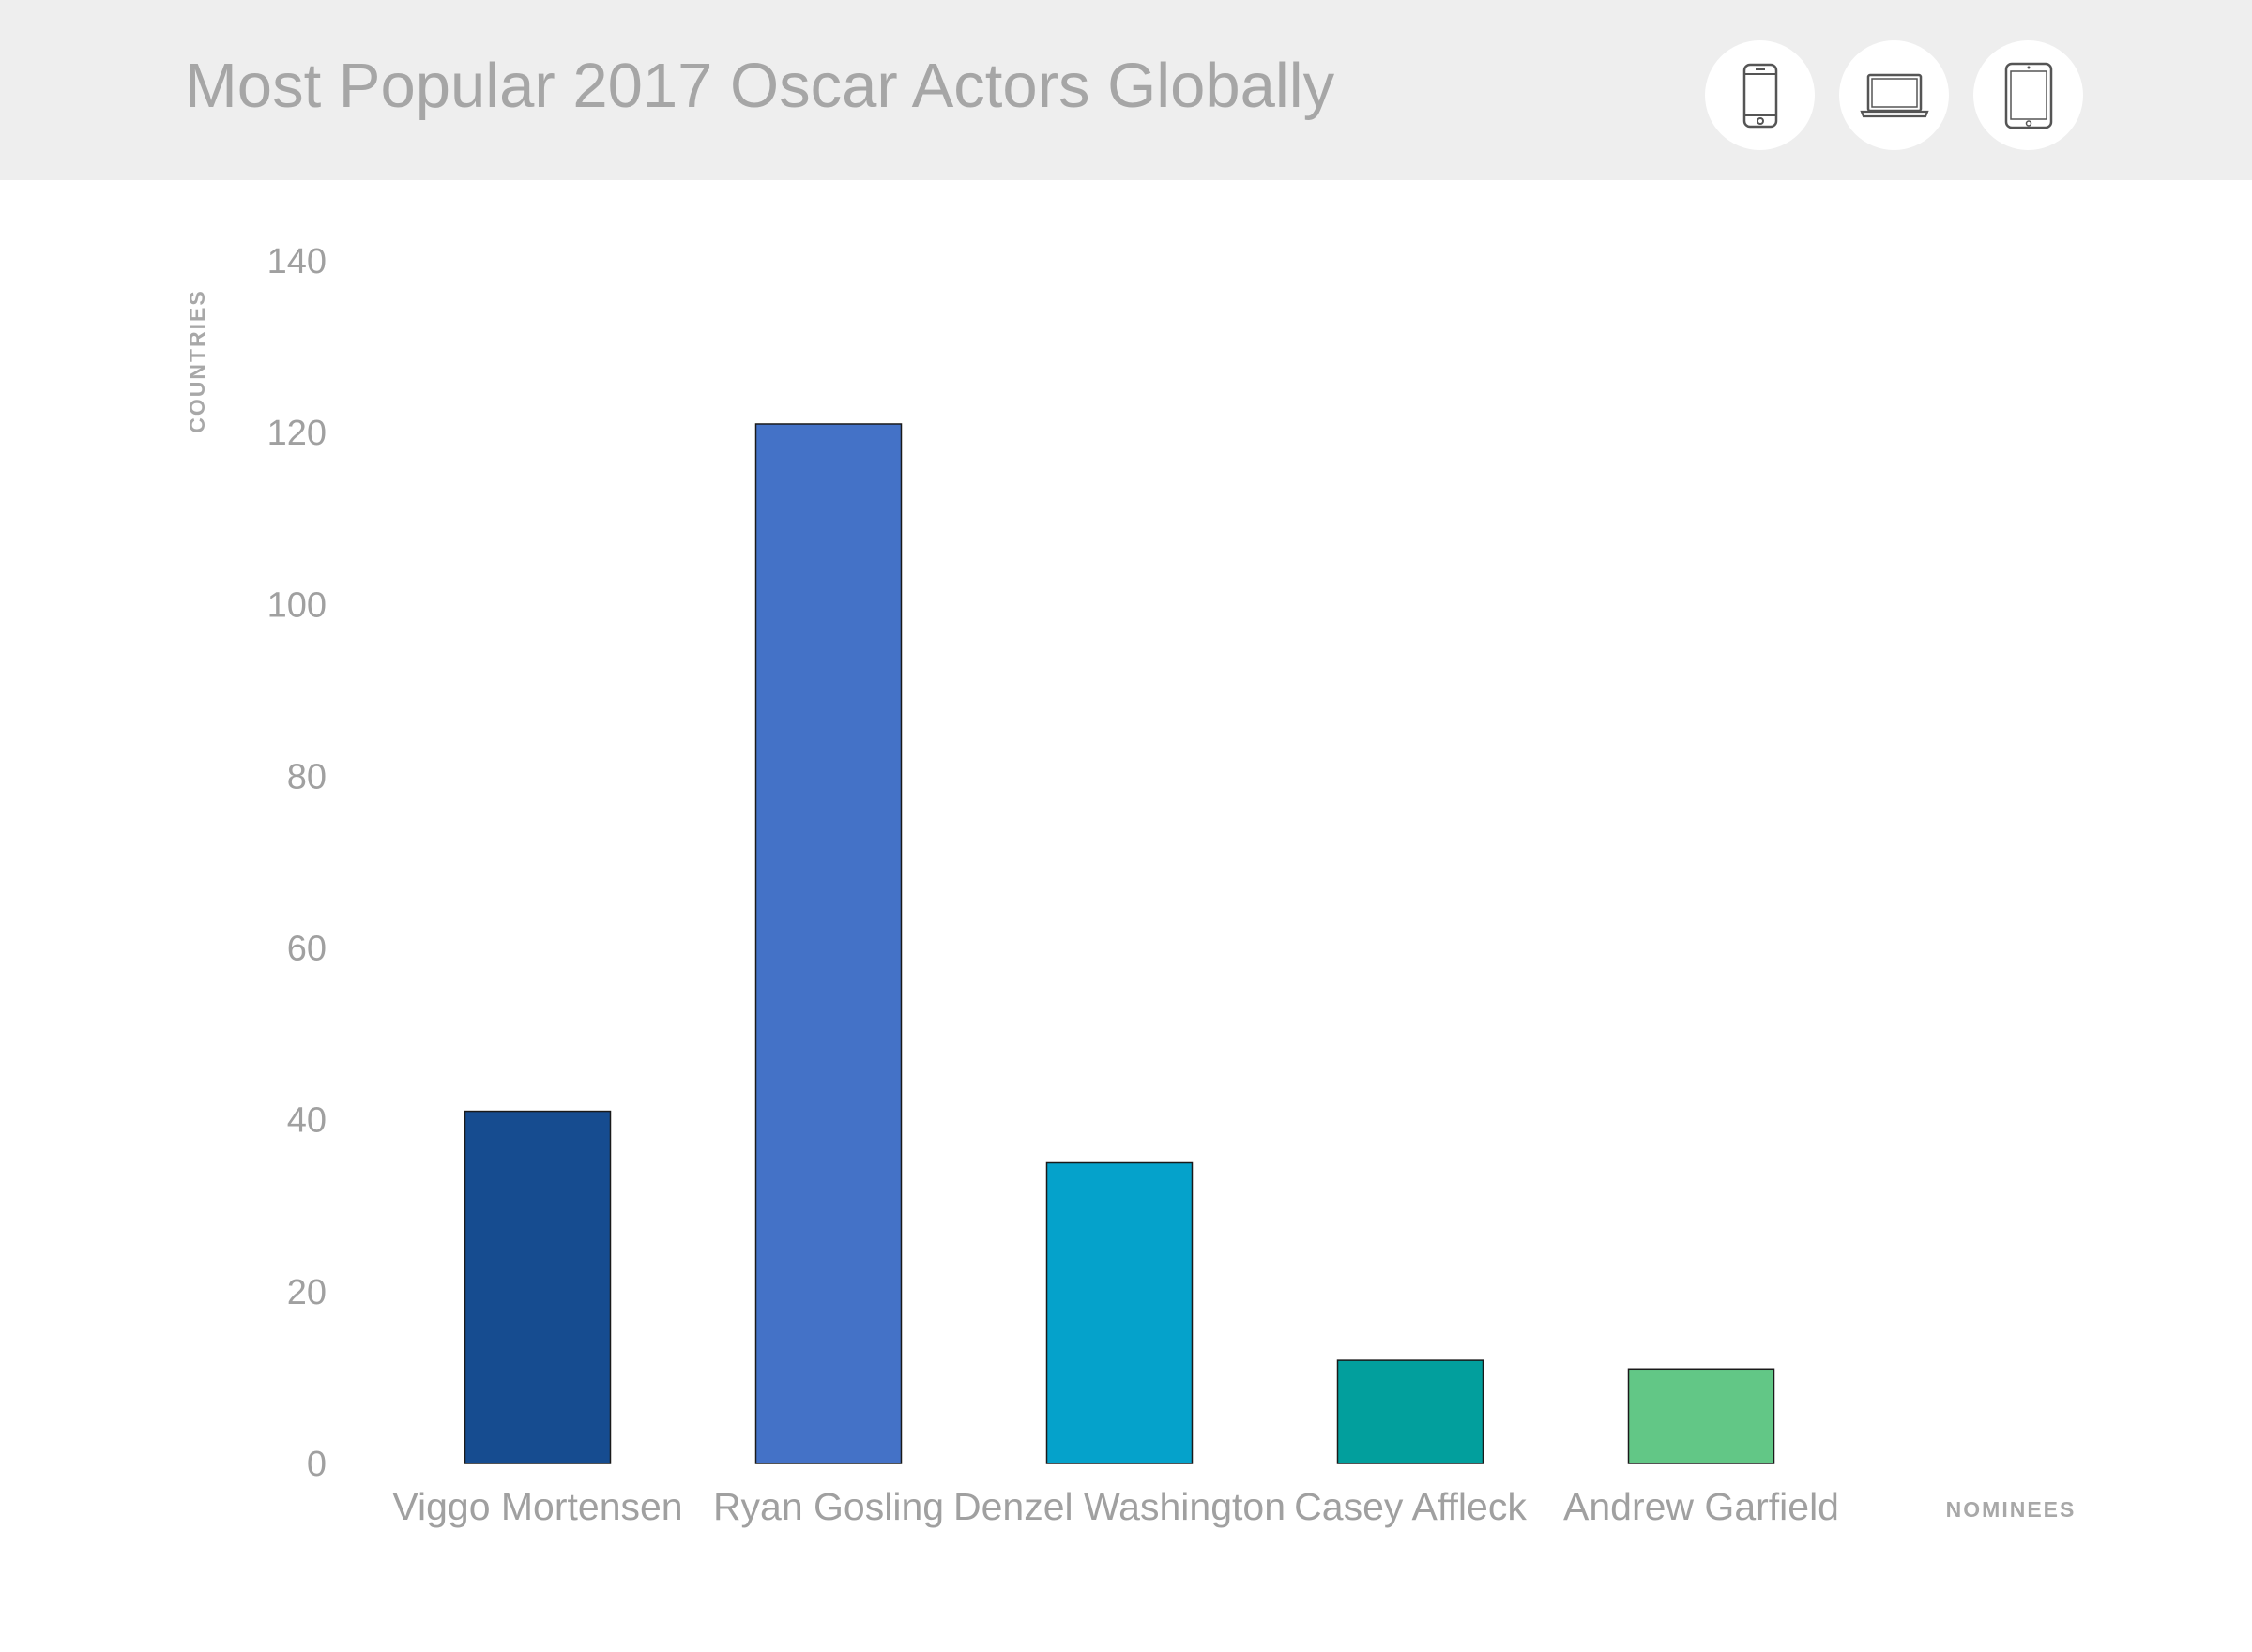 The image size is (2252, 1652). I want to click on x-axis-title: NOMINEES, so click(2011, 1509).